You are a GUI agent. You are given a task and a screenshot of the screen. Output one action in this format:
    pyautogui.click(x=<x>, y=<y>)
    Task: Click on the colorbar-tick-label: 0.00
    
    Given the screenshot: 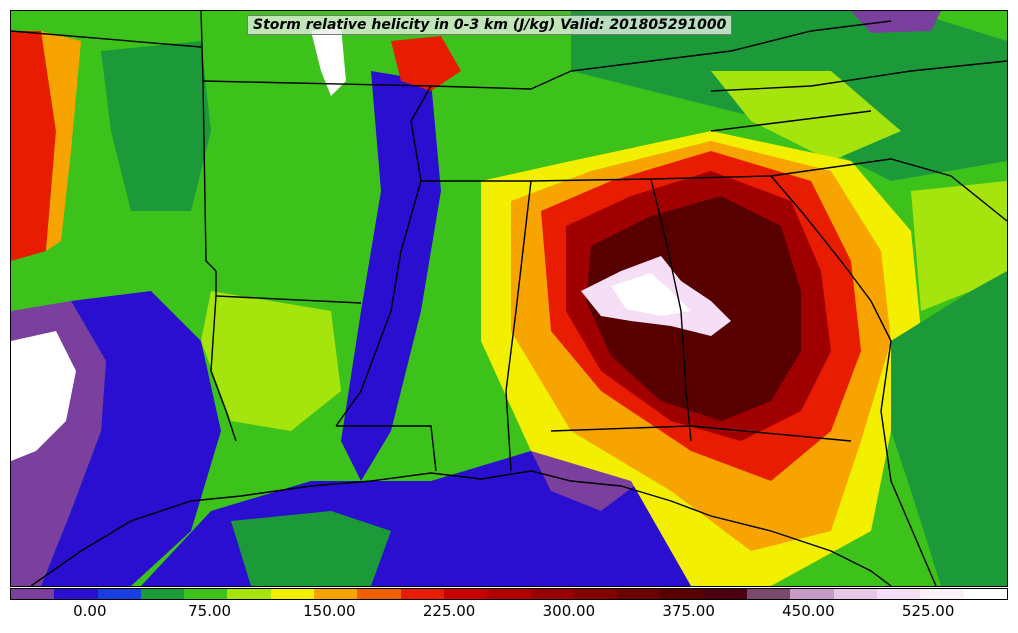 What is the action you would take?
    pyautogui.click(x=90, y=611)
    